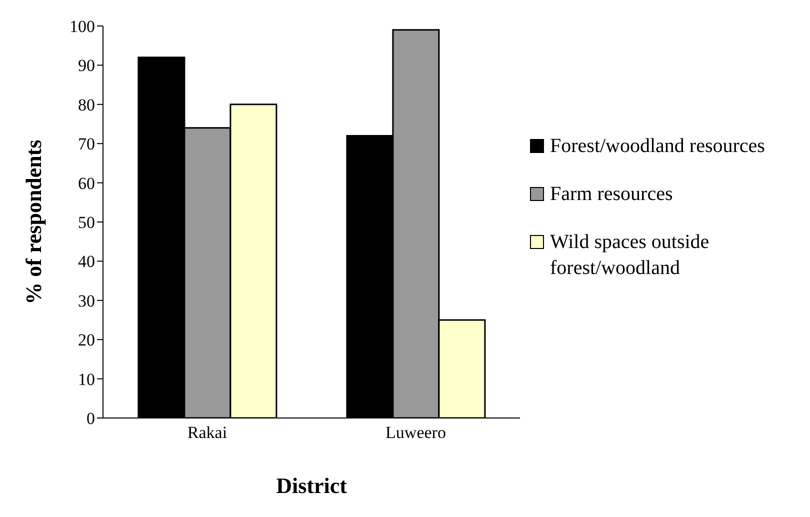  I want to click on y-tick-label: 60, so click(86, 183).